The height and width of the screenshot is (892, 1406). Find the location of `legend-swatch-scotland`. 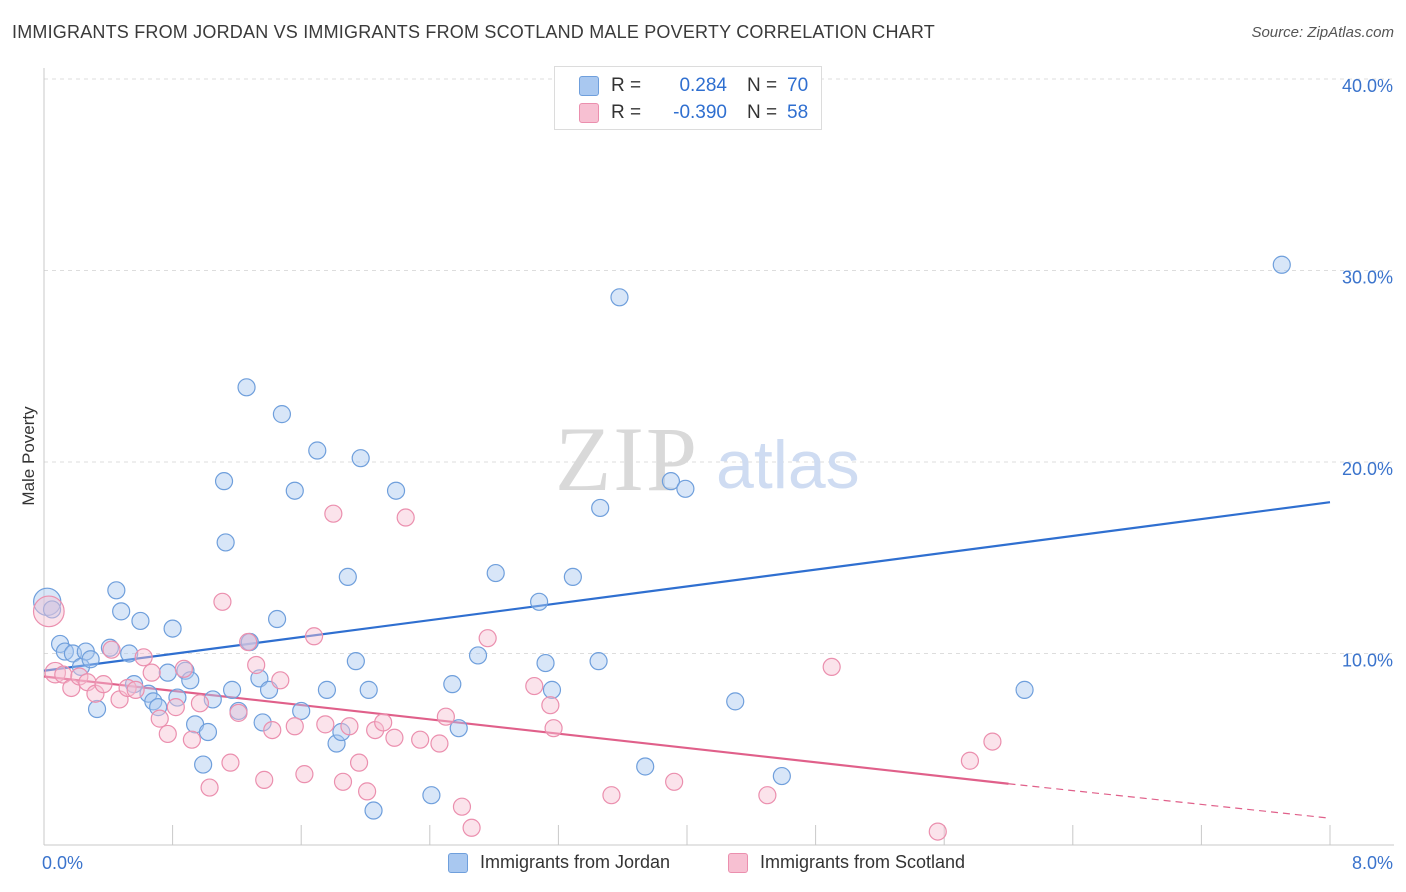

legend-swatch-scotland is located at coordinates (738, 862).